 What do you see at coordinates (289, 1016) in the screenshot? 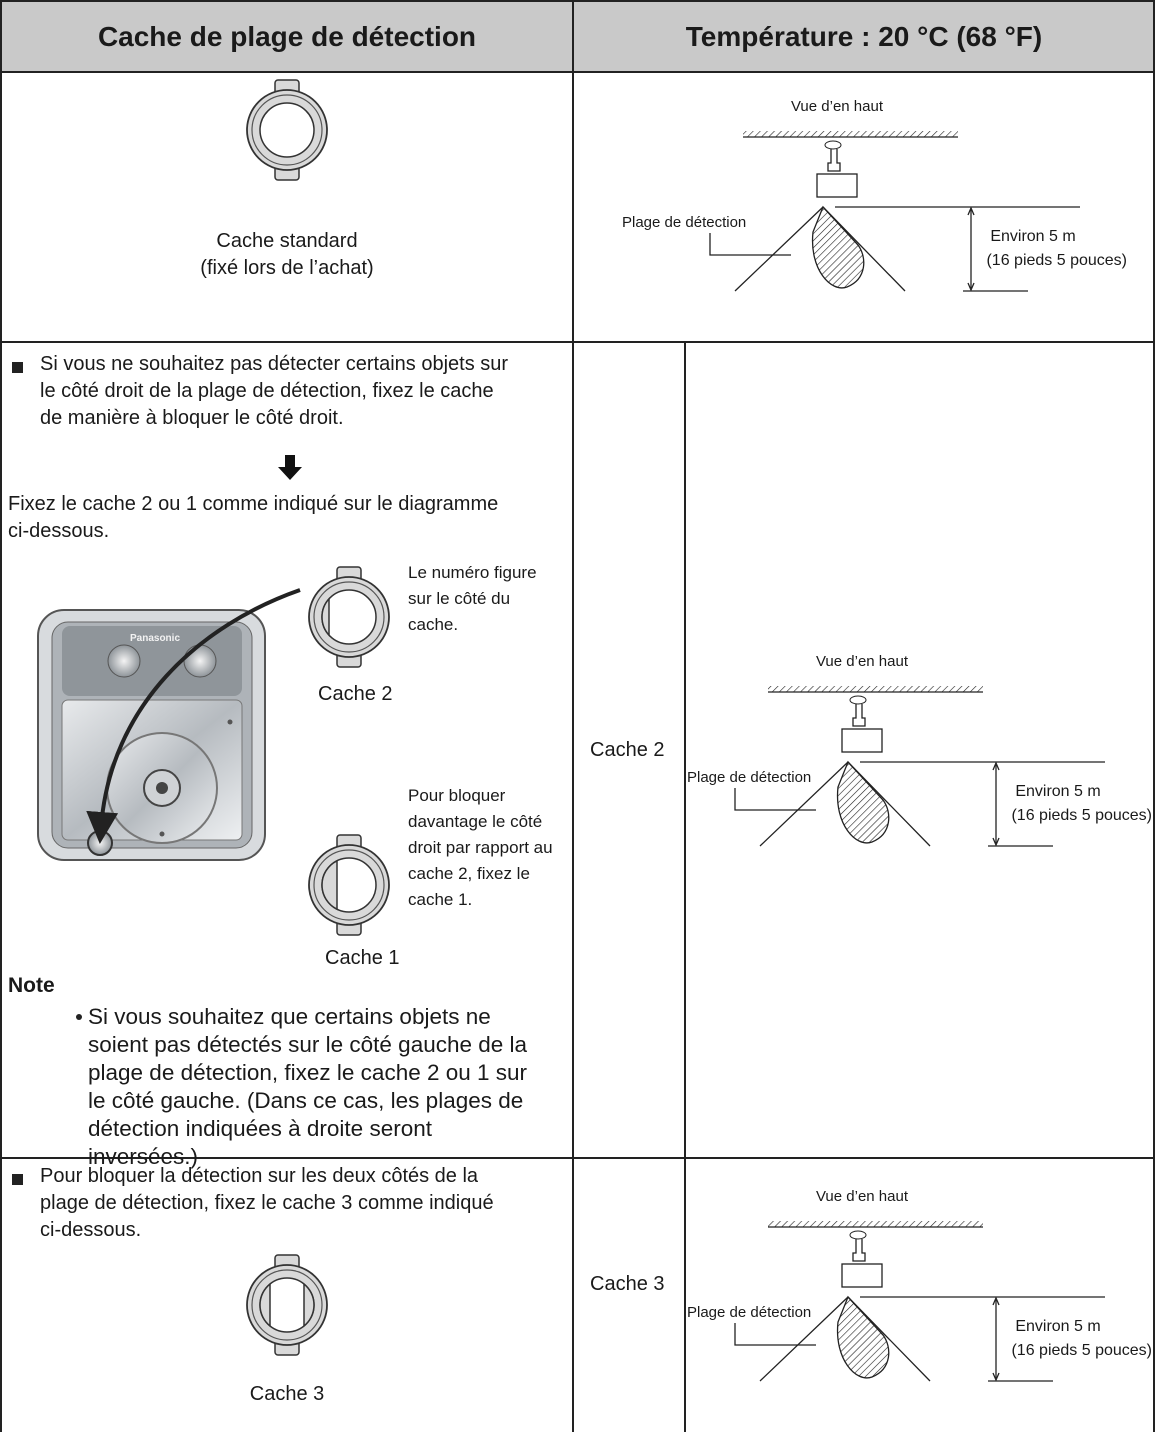
I see `text-line: Si vous souhaitez que certains objets ne` at bounding box center [289, 1016].